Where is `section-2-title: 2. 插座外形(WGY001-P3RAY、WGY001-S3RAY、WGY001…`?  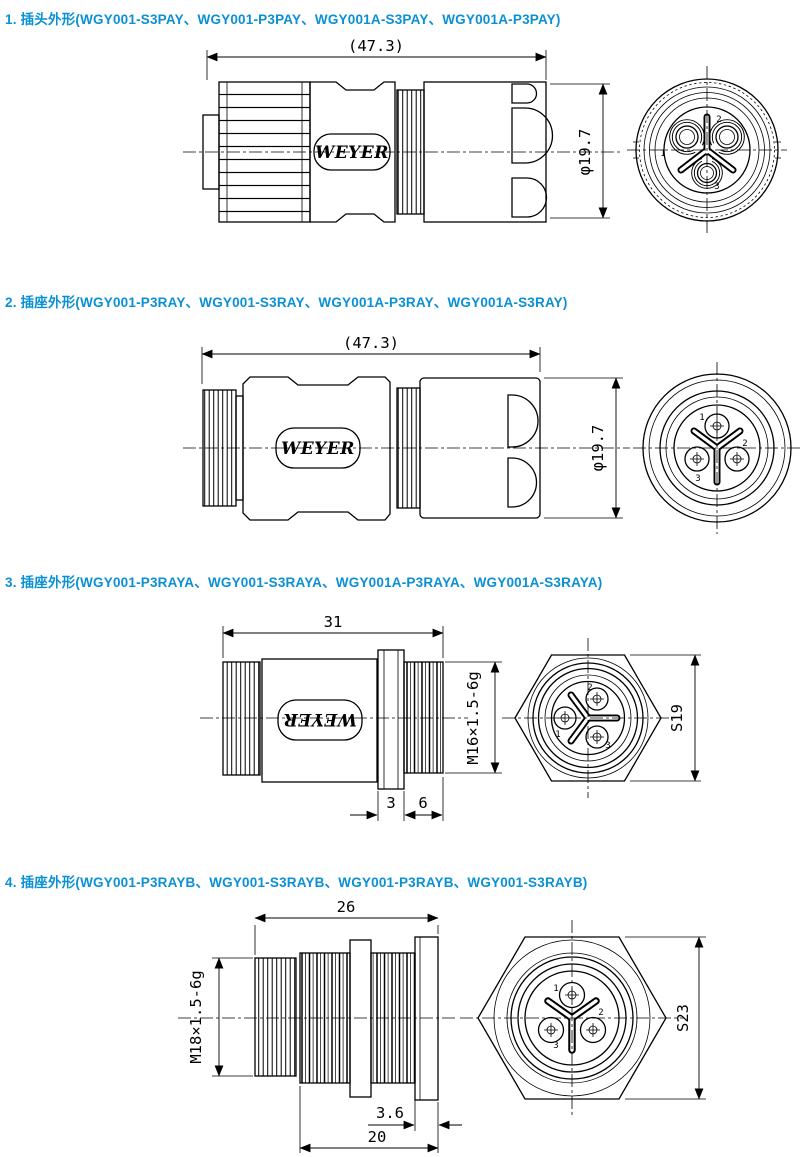
section-2-title: 2. 插座外形(WGY001-P3RAY、WGY001-S3RAY、WGY001… is located at coordinates (286, 302).